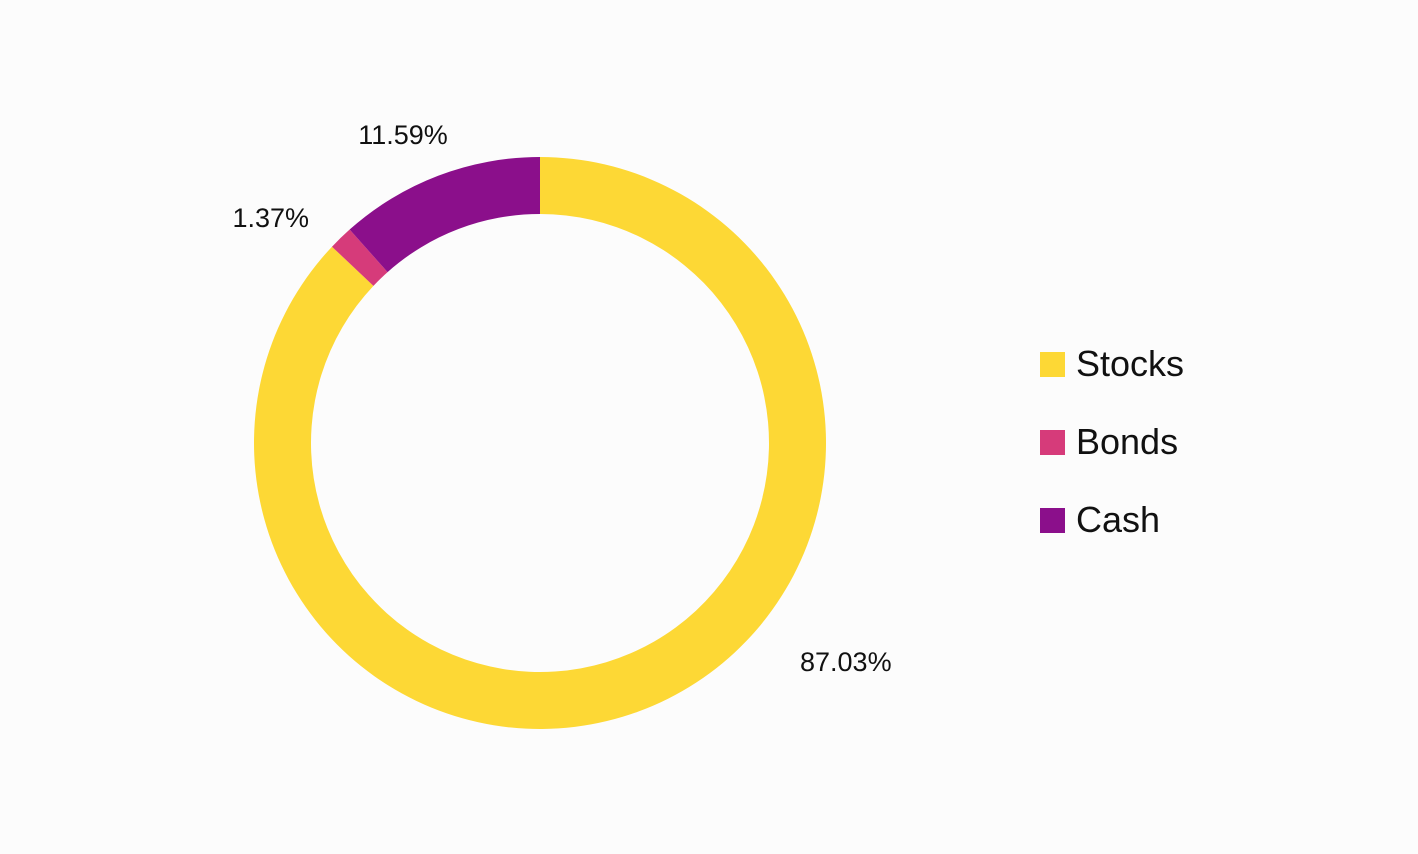  Describe the element at coordinates (846, 662) in the screenshot. I see `data-label-stocks: 87.03%` at that location.